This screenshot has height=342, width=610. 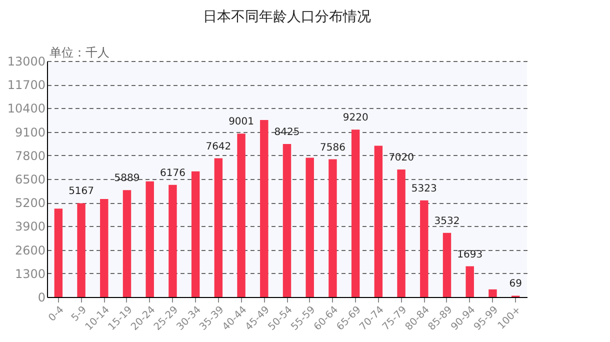 What do you see at coordinates (355, 118) in the screenshot?
I see `data-label: 9220` at bounding box center [355, 118].